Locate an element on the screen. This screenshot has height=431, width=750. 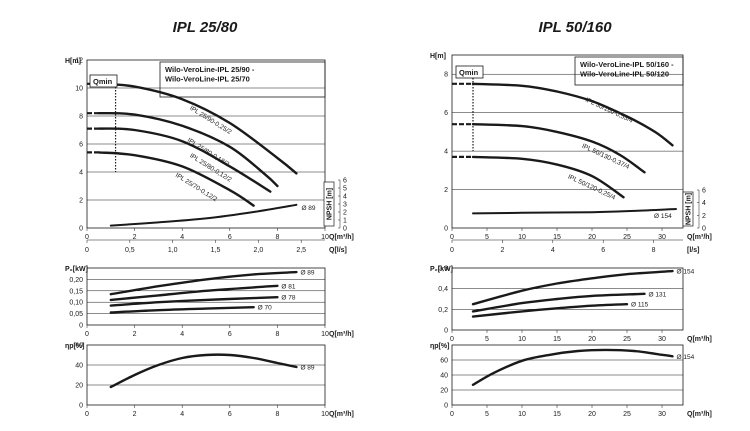
head-xtick: 10 is located at coordinates (522, 237).